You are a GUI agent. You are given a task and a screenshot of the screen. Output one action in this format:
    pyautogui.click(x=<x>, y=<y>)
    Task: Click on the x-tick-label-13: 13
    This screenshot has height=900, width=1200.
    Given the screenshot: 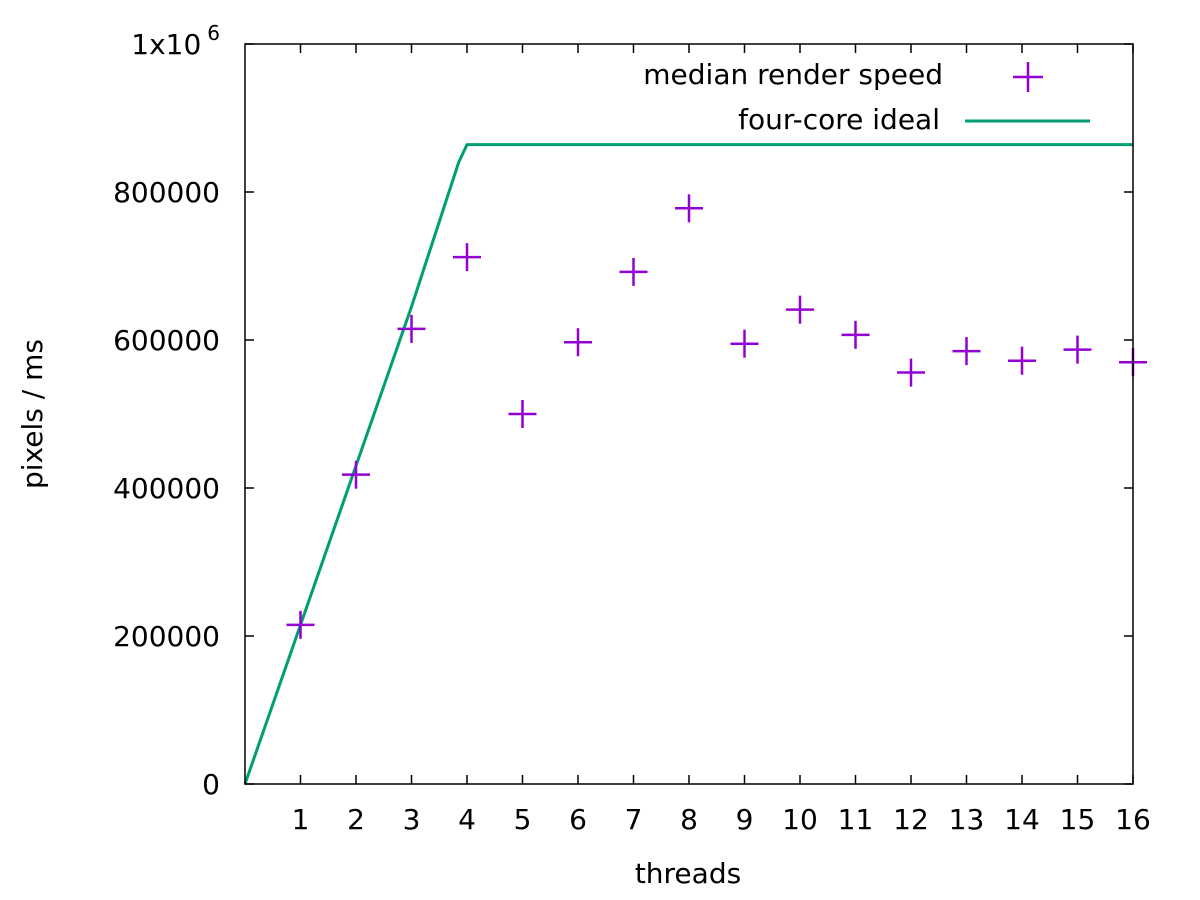 What is the action you would take?
    pyautogui.click(x=967, y=819)
    